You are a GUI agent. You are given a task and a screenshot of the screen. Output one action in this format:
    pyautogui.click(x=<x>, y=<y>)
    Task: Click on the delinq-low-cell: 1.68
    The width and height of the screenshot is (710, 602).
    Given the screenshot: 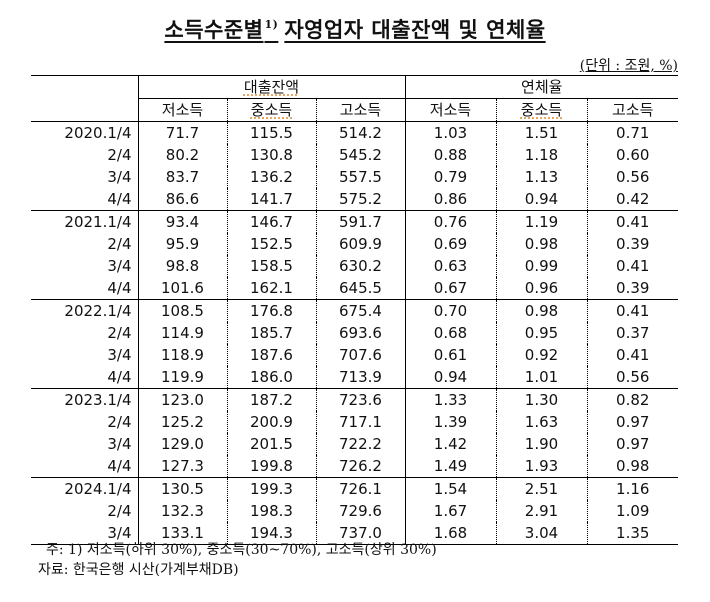 What is the action you would take?
    pyautogui.click(x=451, y=533)
    